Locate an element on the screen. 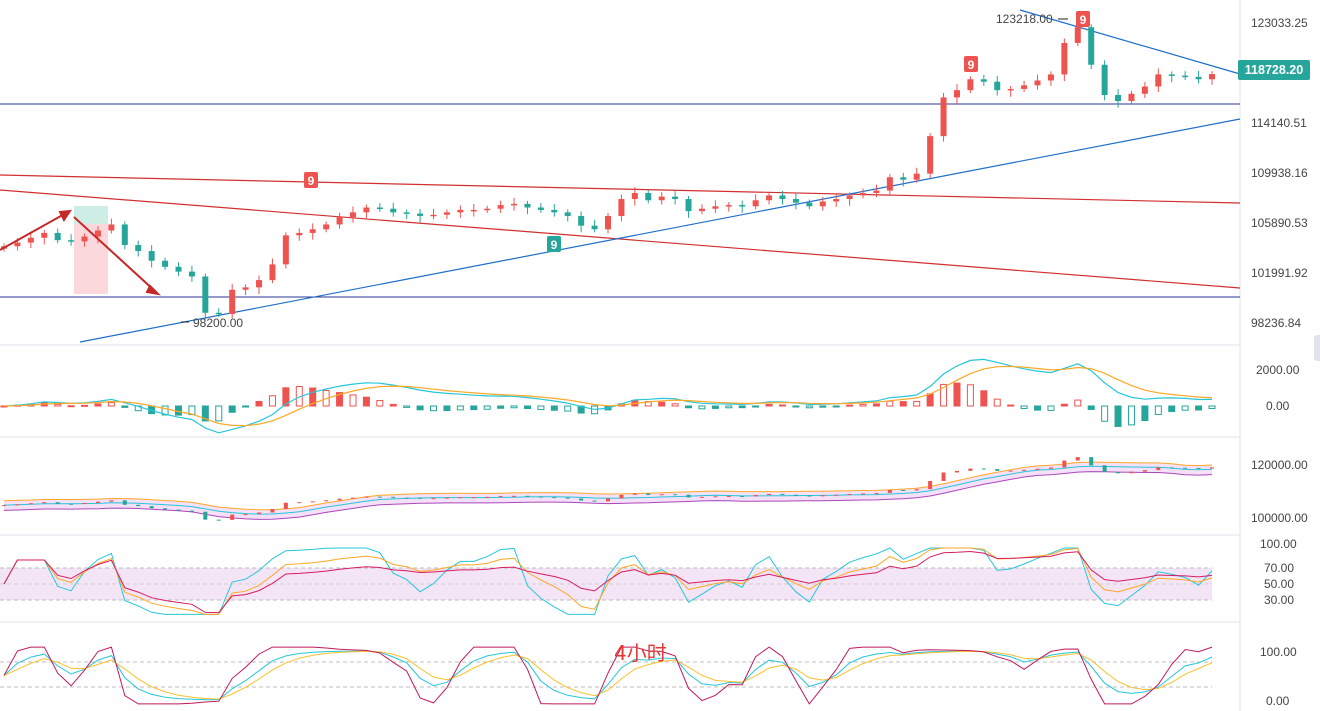  highlight-box-red is located at coordinates (91, 259).